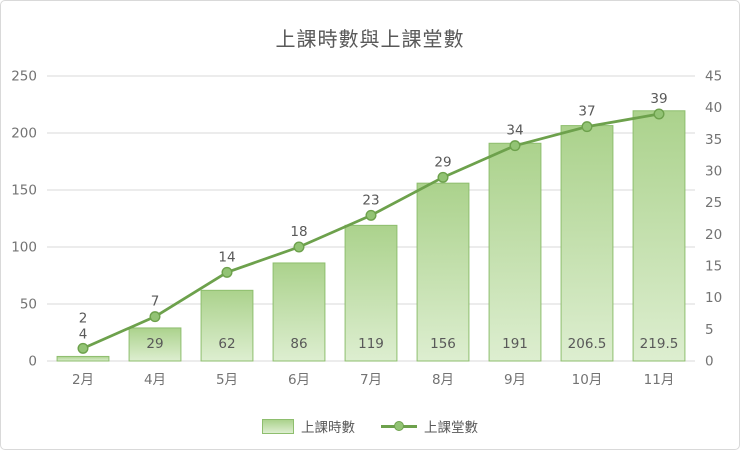 This screenshot has width=740, height=450. I want to click on line-data-label: 14, so click(226, 257).